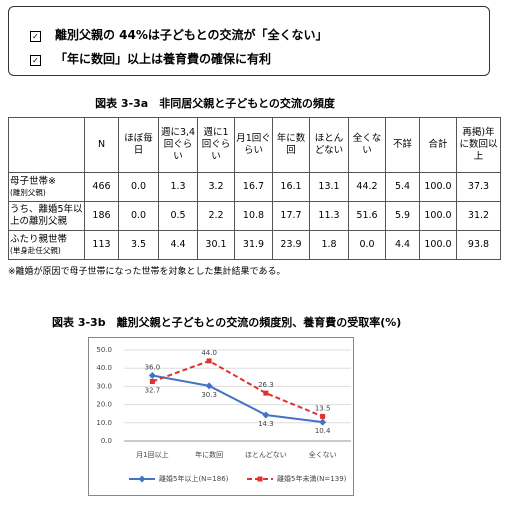  What do you see at coordinates (178, 187) in the screenshot?
I see `table-cell: 1.3` at bounding box center [178, 187].